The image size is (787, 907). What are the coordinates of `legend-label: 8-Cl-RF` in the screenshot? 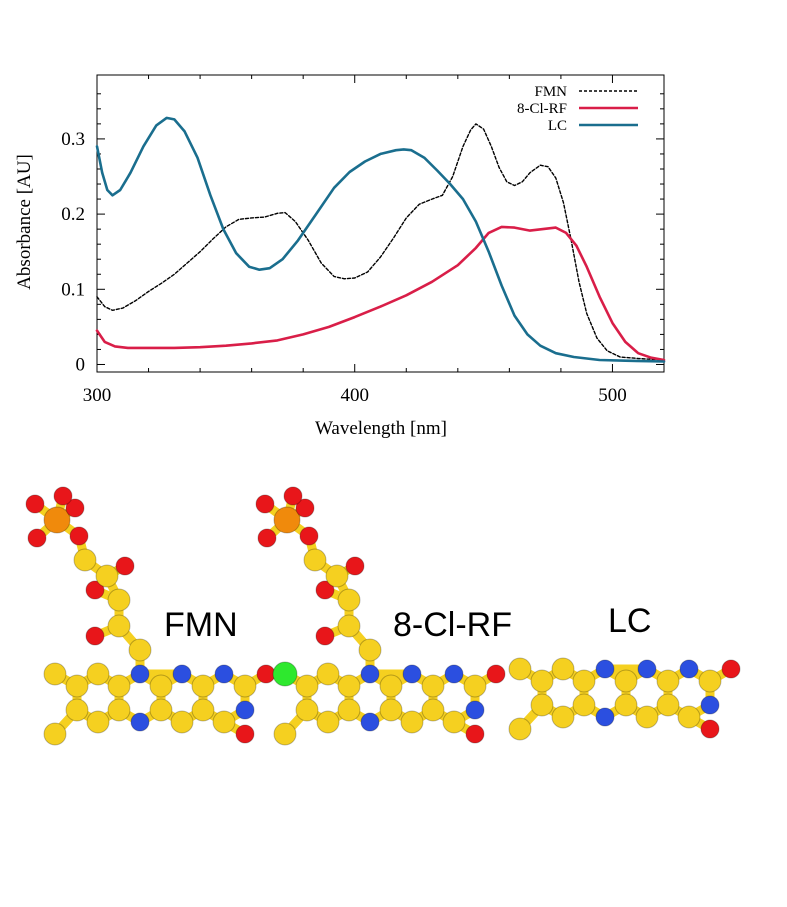 It's located at (542, 109).